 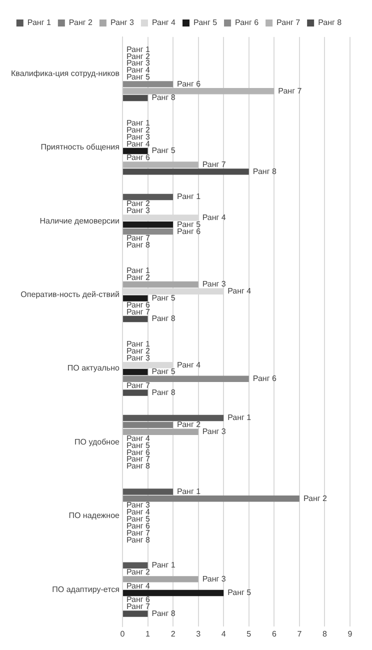 What do you see at coordinates (93, 368) in the screenshot?
I see `y-tick-label: ПО актуально` at bounding box center [93, 368].